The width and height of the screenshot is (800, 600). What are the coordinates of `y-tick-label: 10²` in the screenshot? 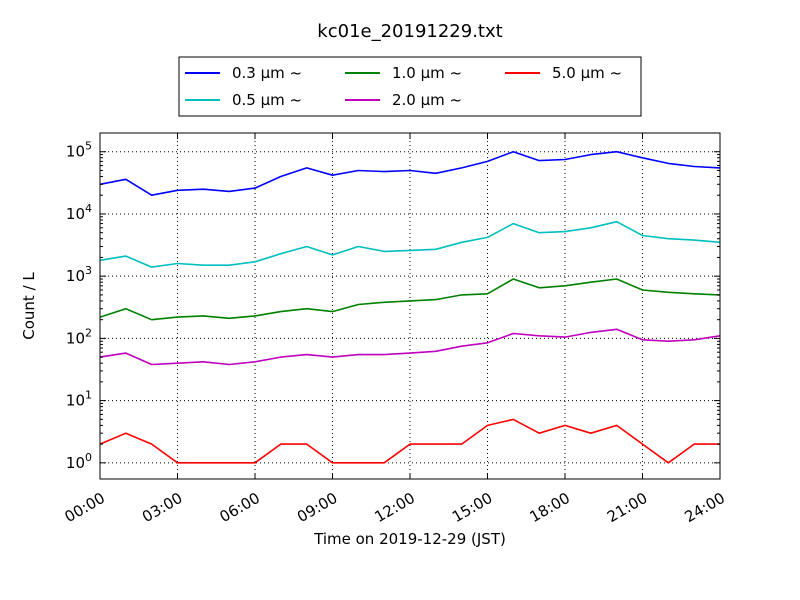 It's located at (79, 336).